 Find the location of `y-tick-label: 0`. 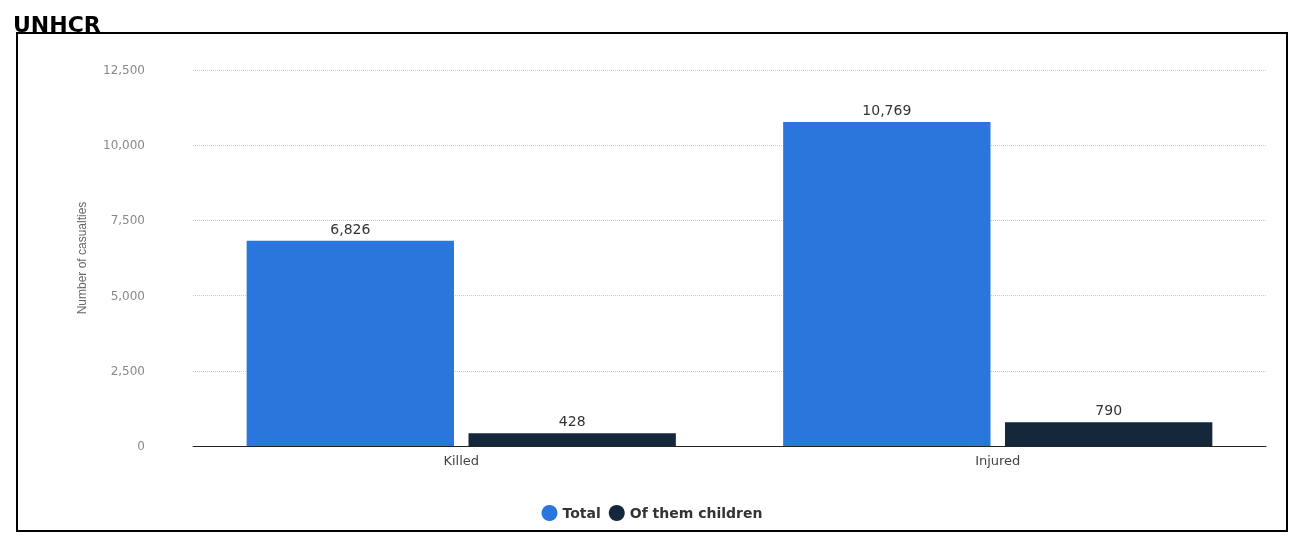

y-tick-label: 0 is located at coordinates (141, 446).